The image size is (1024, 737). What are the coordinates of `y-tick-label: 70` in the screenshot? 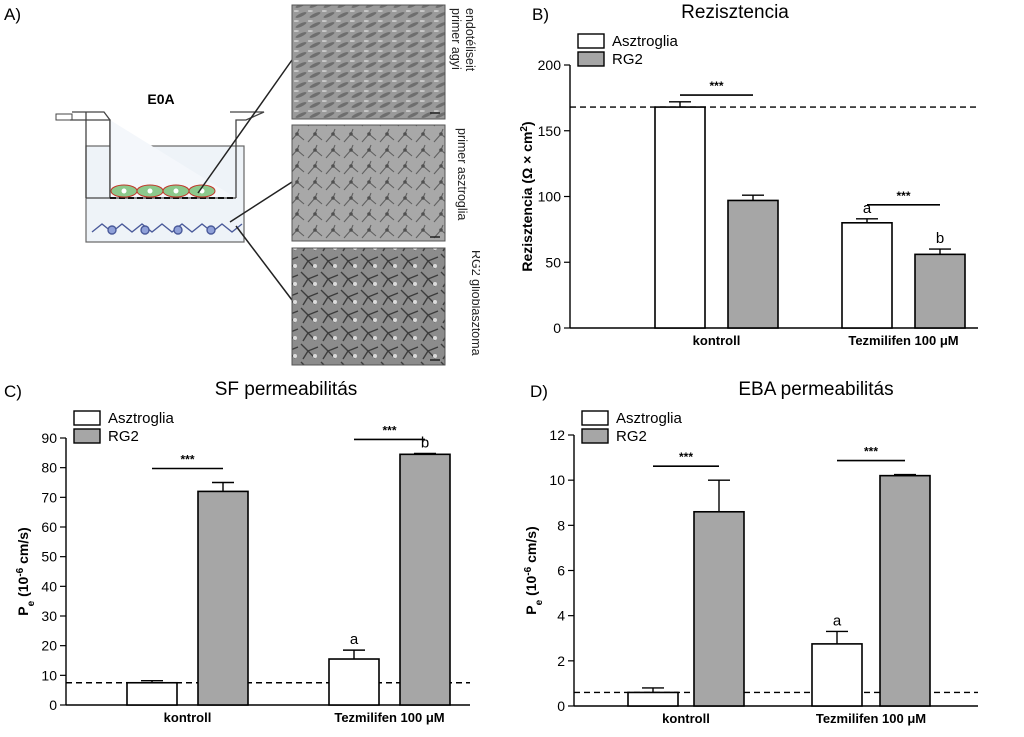 It's located at (49, 497).